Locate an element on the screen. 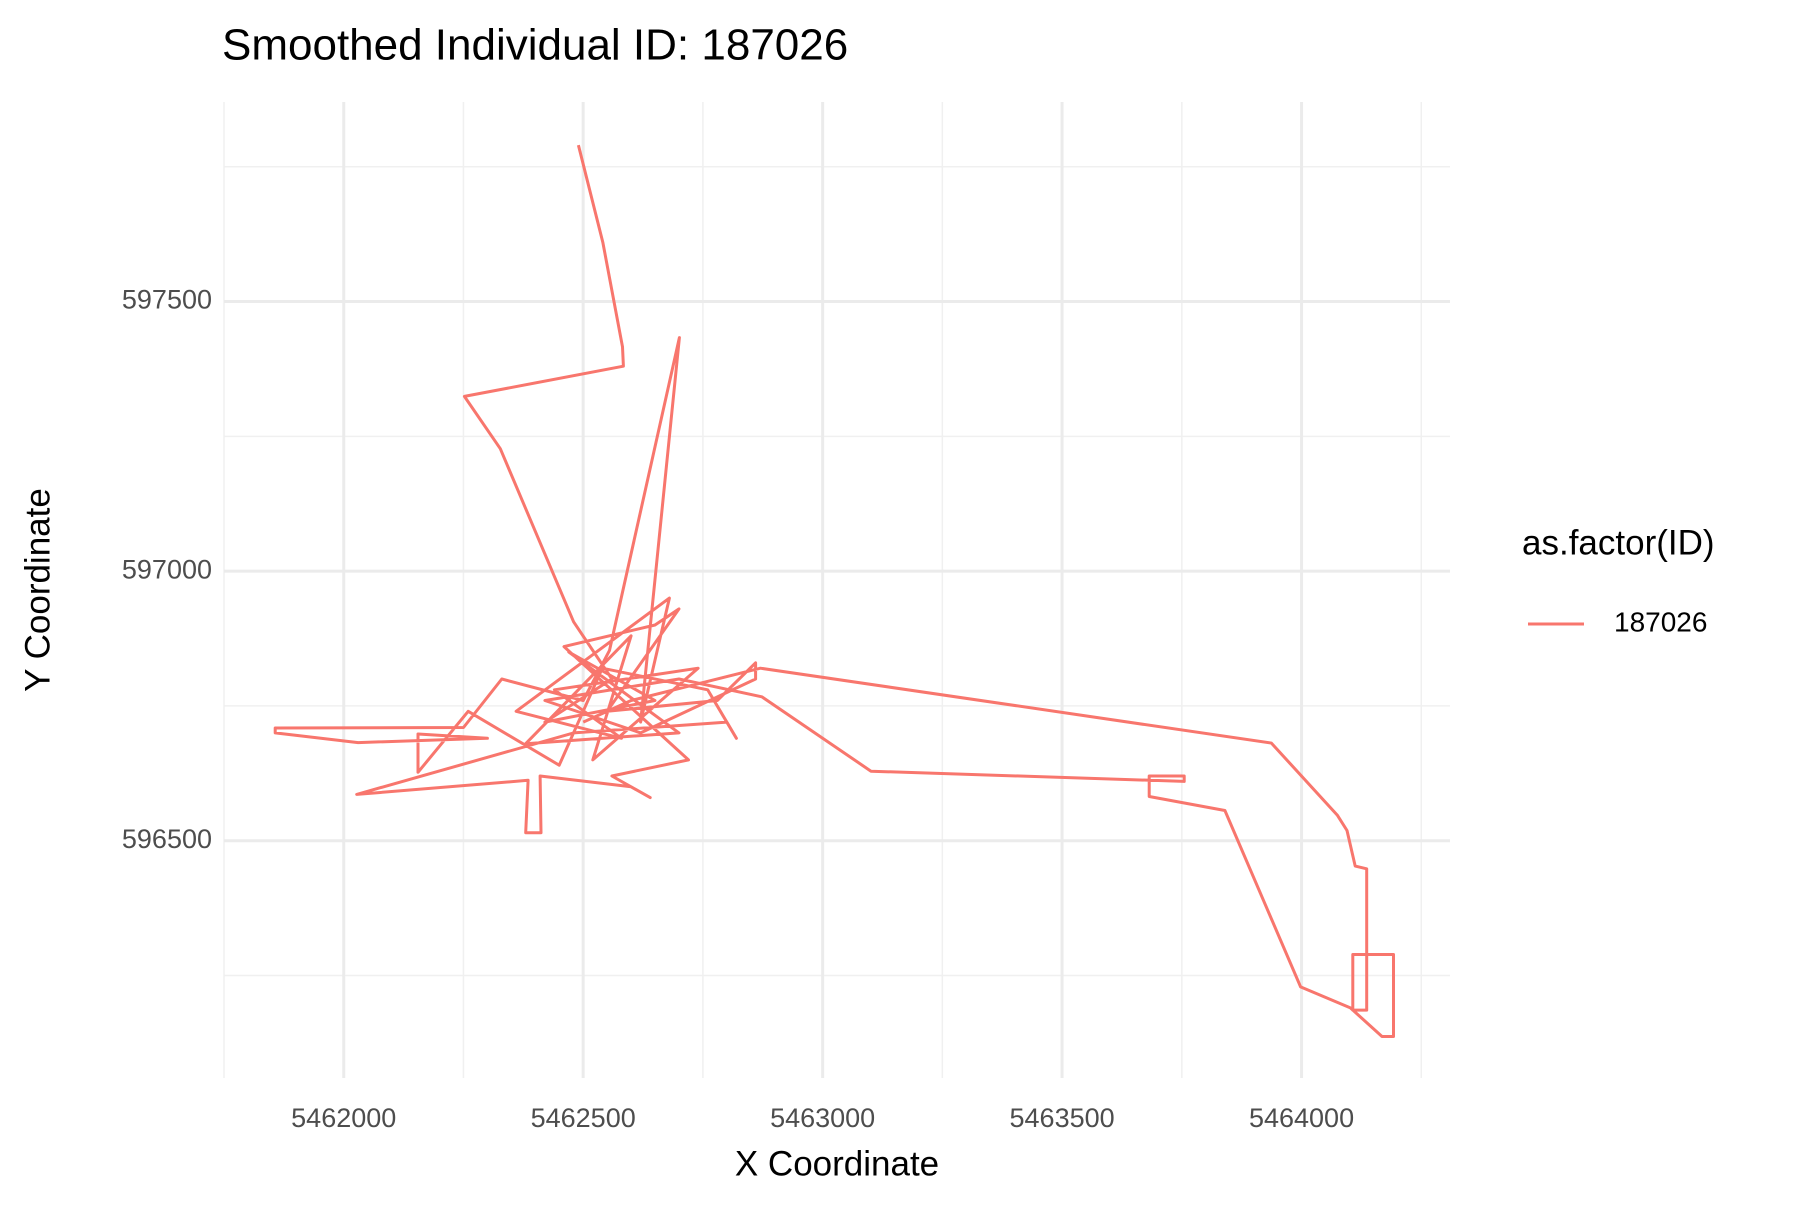 The image size is (1800, 1205). chart-title: Smoothed Individual ID: 187026 is located at coordinates (535, 45).